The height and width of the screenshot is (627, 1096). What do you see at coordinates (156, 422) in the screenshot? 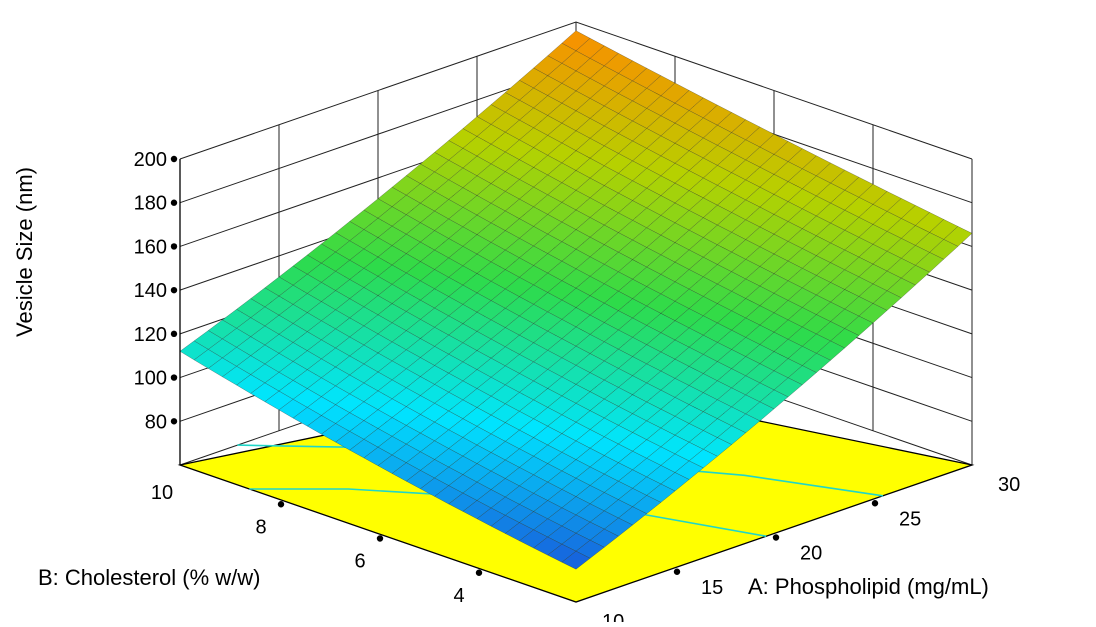
I see `z-tick-label: 80` at bounding box center [156, 422].